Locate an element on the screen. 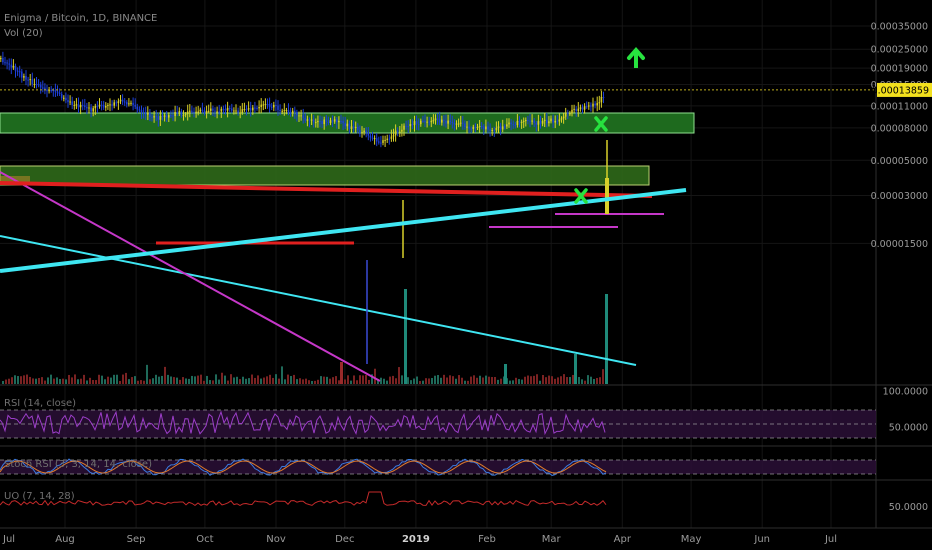 This screenshot has height=550, width=932. time-axis-label: Mar is located at coordinates (552, 539).